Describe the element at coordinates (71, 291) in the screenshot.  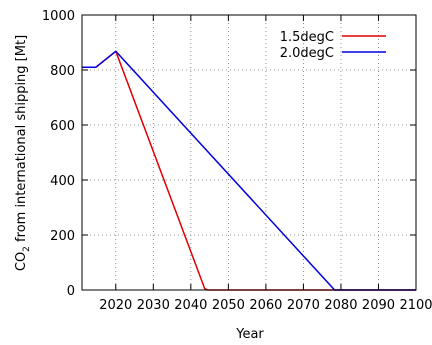
I see `y-tick-label: 0` at that location.